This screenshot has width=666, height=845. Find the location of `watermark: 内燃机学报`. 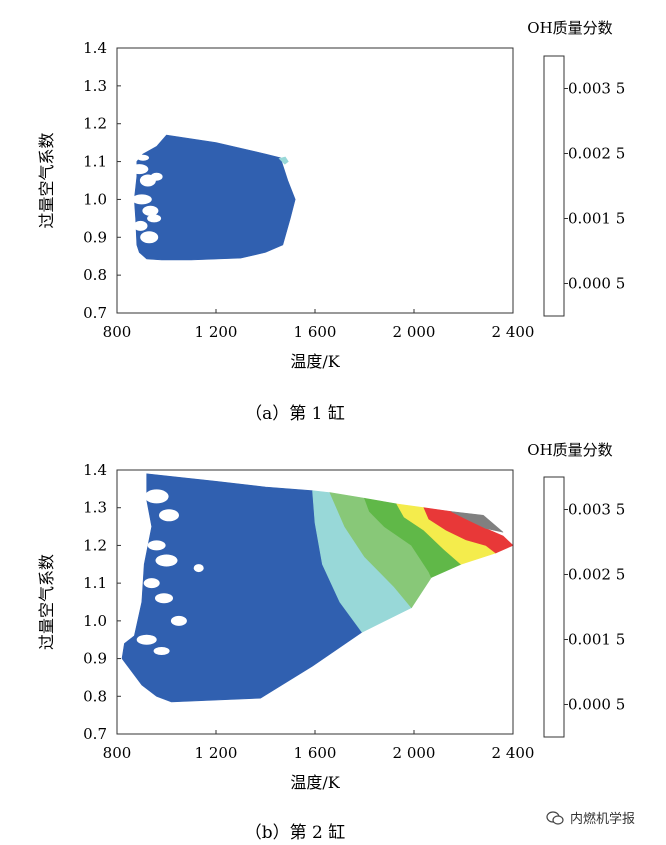

watermark: 内燃机学报 is located at coordinates (590, 817).